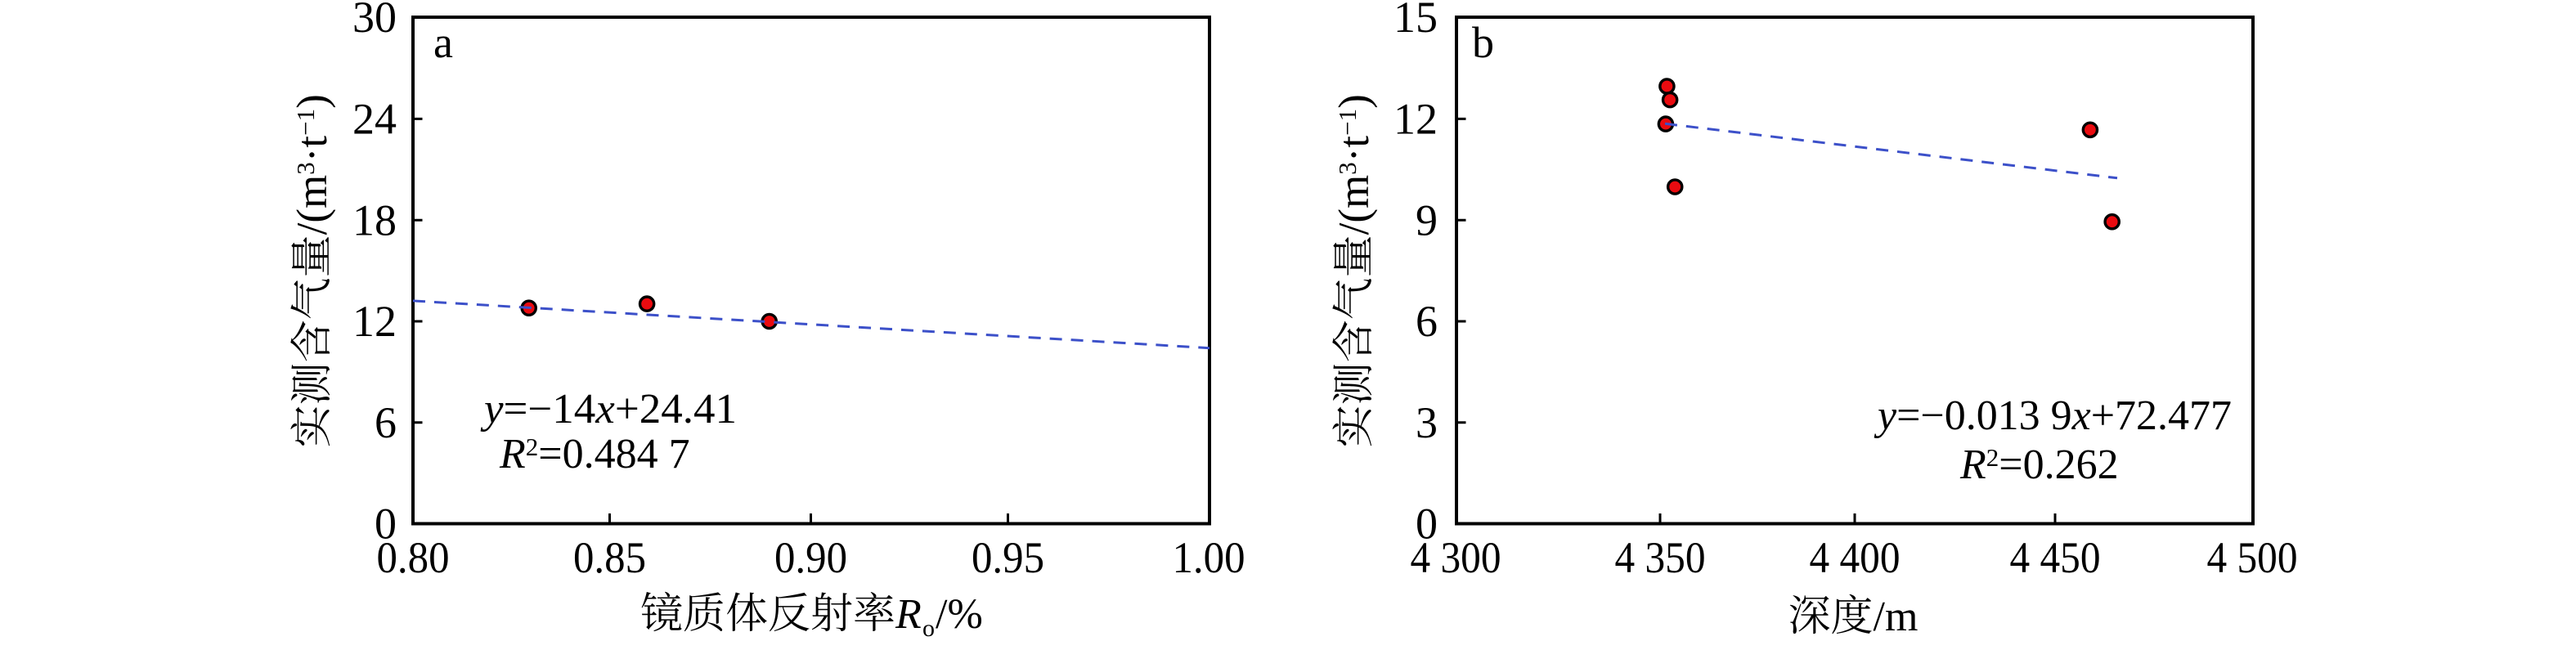  Describe the element at coordinates (608, 410) in the screenshot. I see `svg-text: y=−14x+24.41` at that location.